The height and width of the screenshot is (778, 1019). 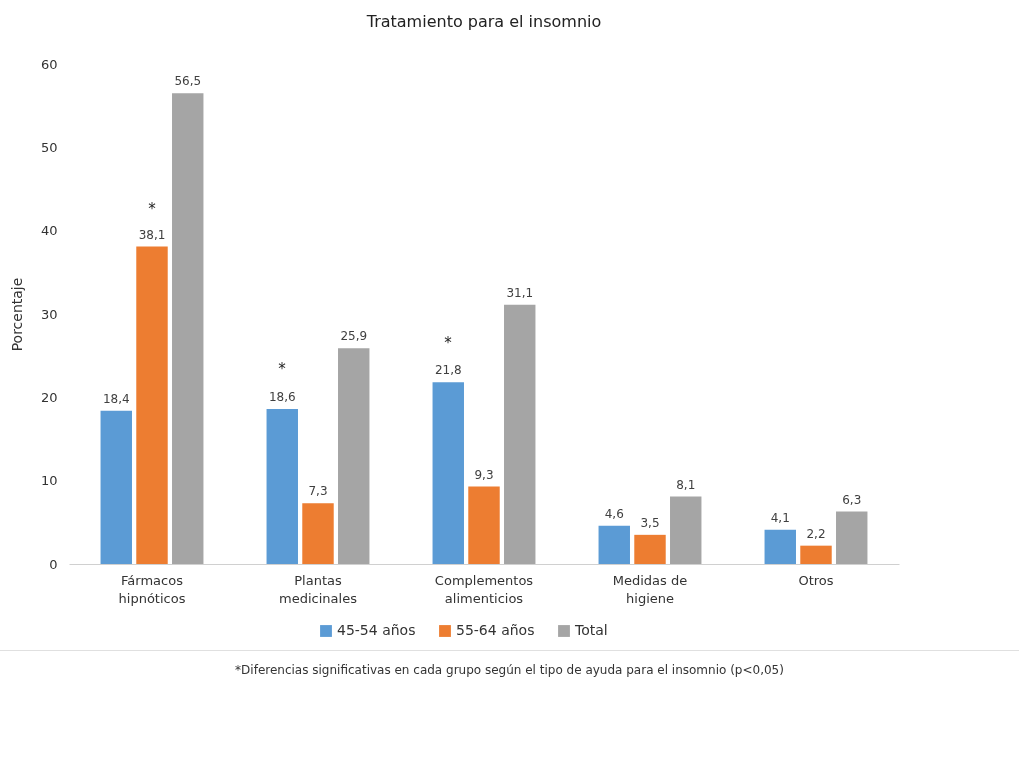 What do you see at coordinates (318, 491) in the screenshot?
I see `data-label: 7,3` at bounding box center [318, 491].